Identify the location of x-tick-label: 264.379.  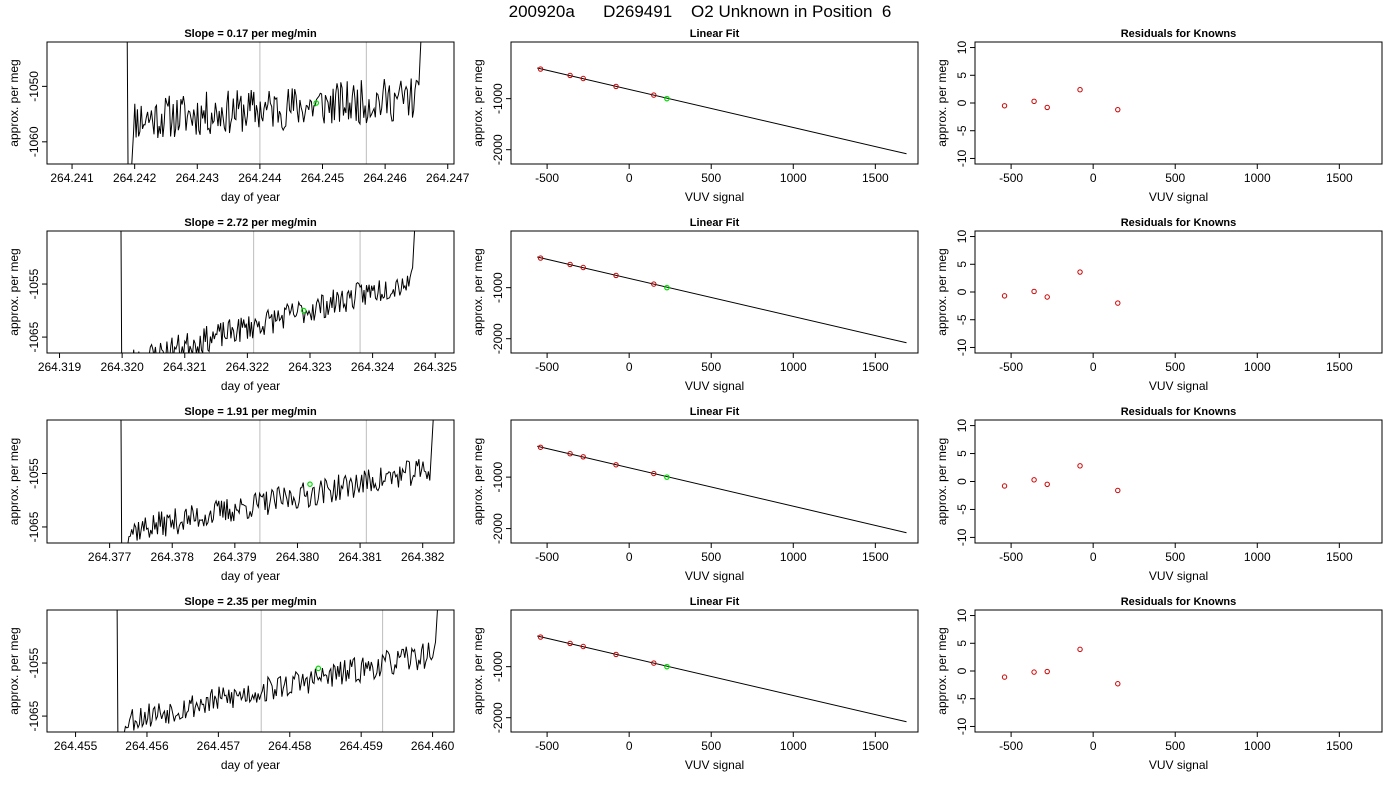
(235, 557).